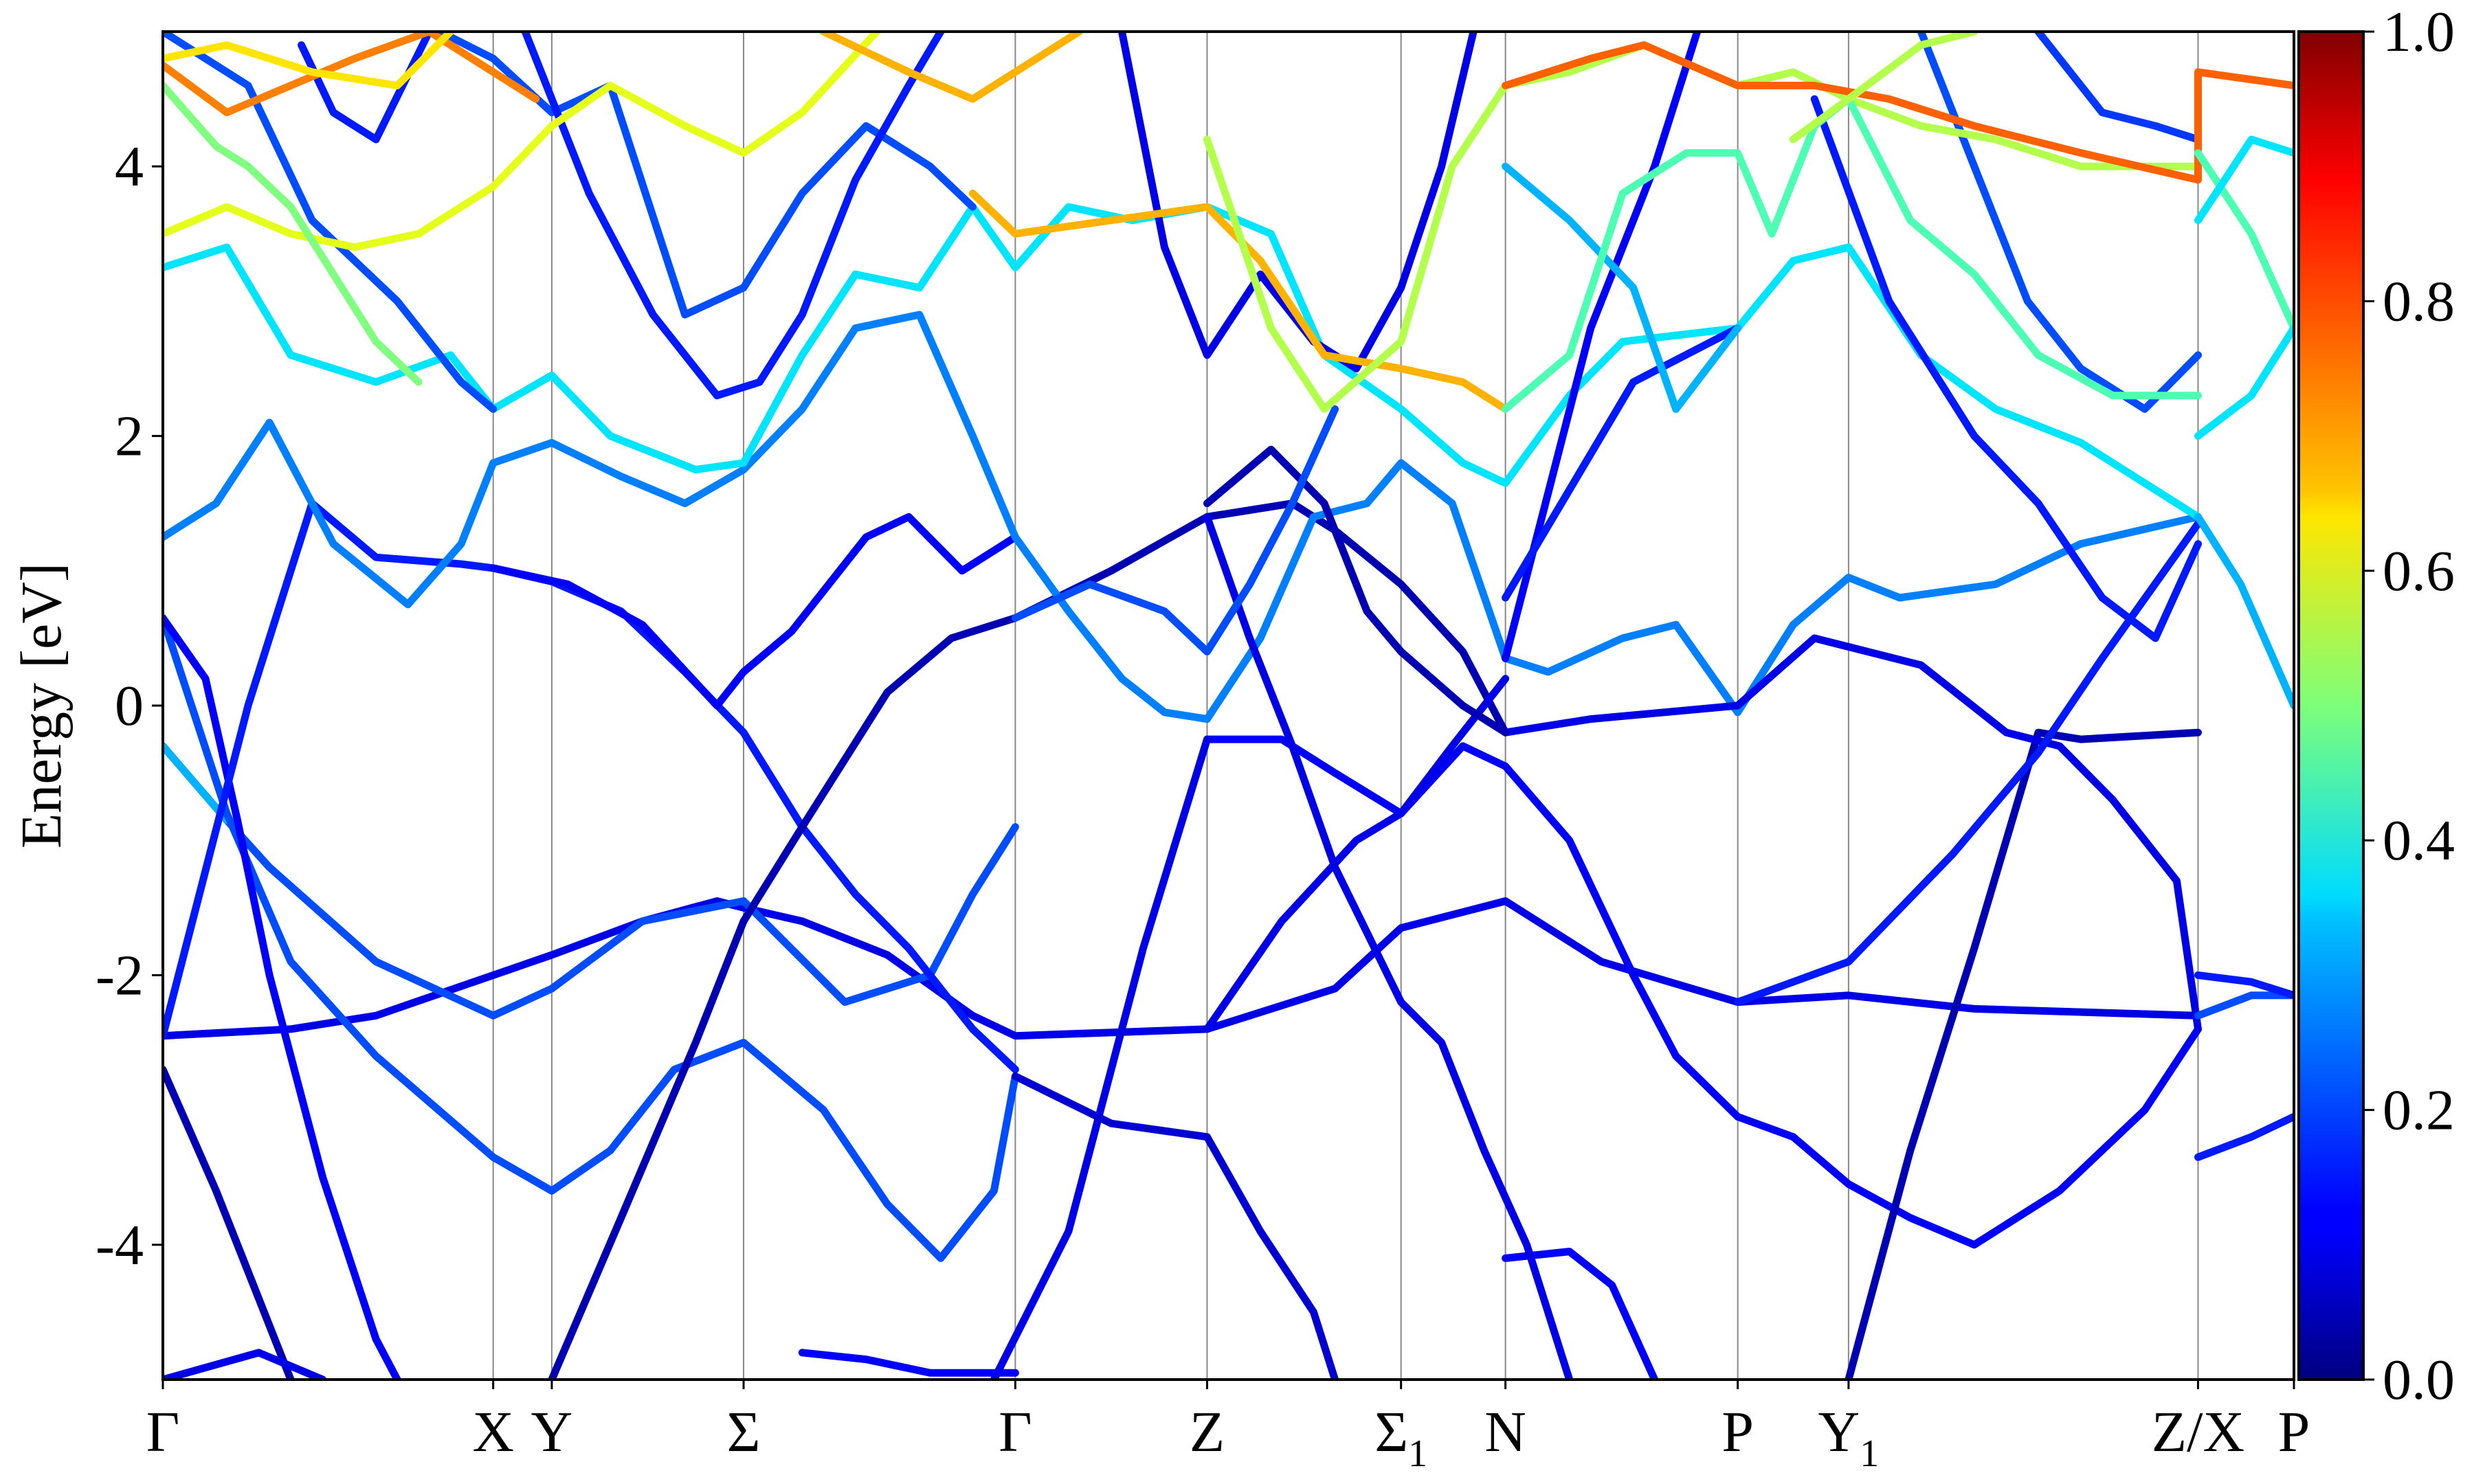  I want to click on kpoint-label: Z/X, so click(2198, 1432).